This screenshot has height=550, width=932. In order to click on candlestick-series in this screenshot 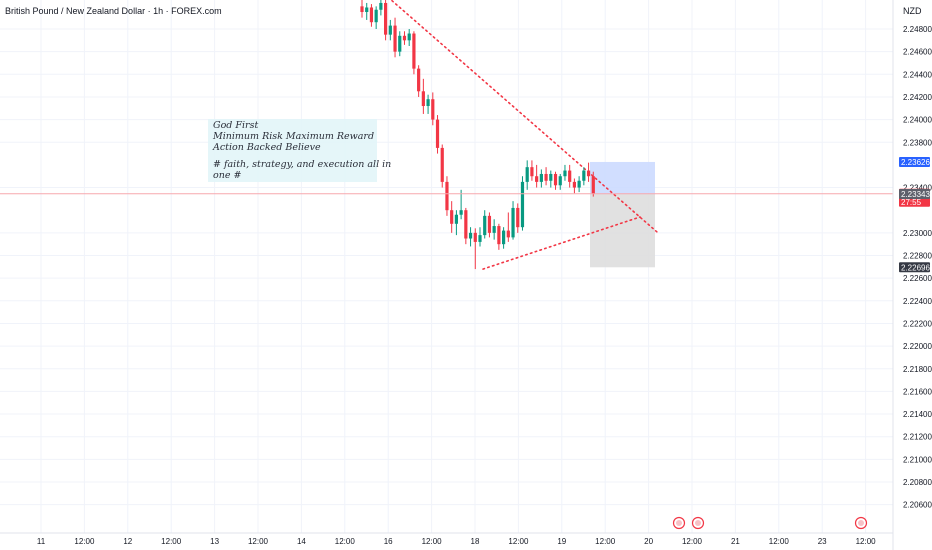, I will do `click(477, 135)`.